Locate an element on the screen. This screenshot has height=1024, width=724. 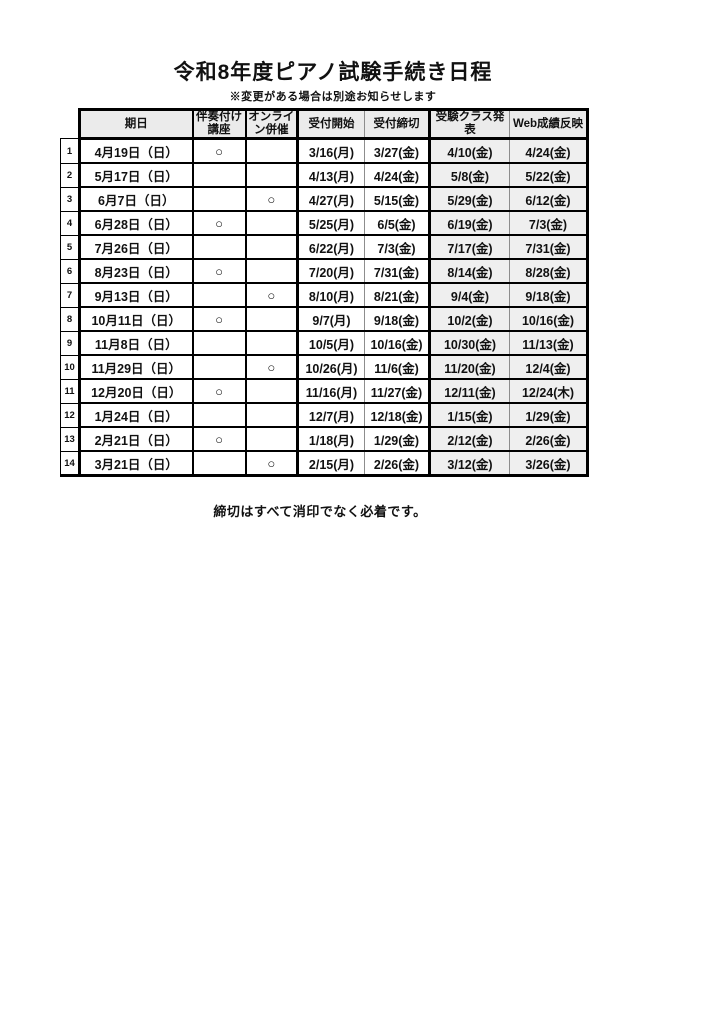
cell-deadline: 12/18(金) is located at coordinates (397, 415).